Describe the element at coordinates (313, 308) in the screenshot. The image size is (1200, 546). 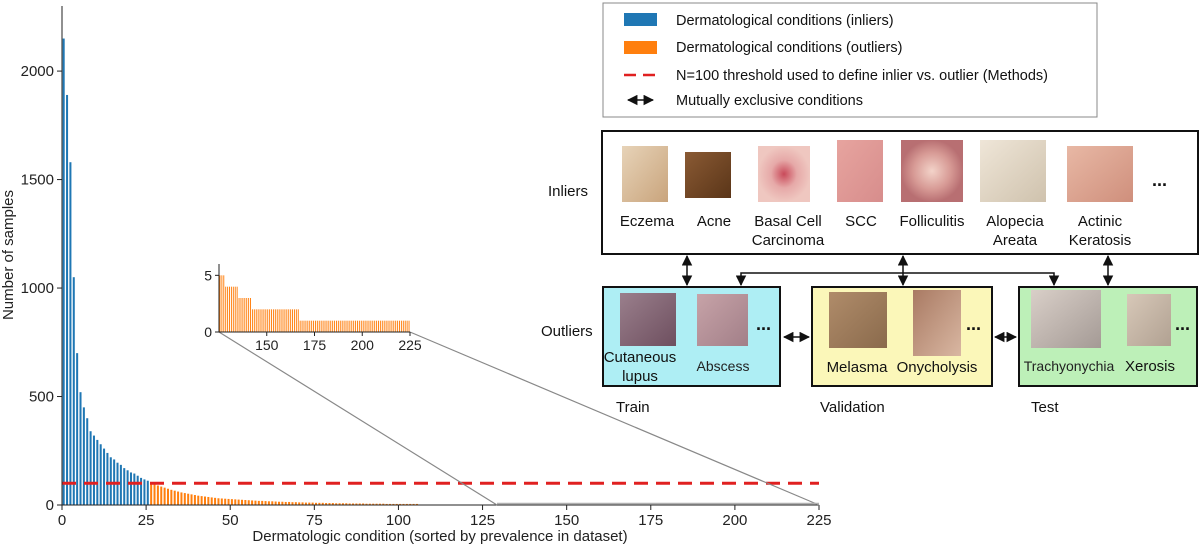
I see `inset-chart: 05 150 175 200 225` at that location.